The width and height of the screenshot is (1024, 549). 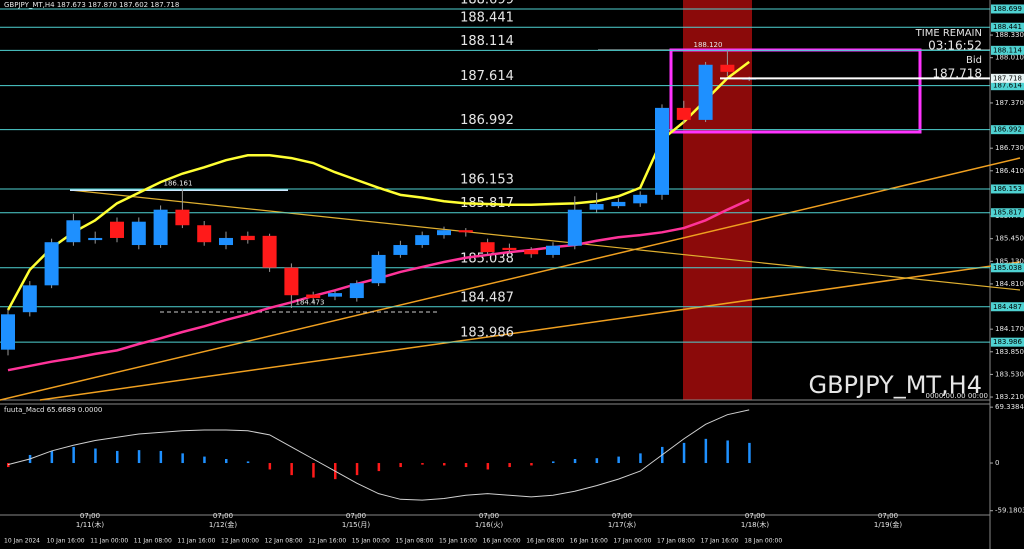 What do you see at coordinates (1007, 86) in the screenshot?
I see `level-tag-label: 187.614` at bounding box center [1007, 86].